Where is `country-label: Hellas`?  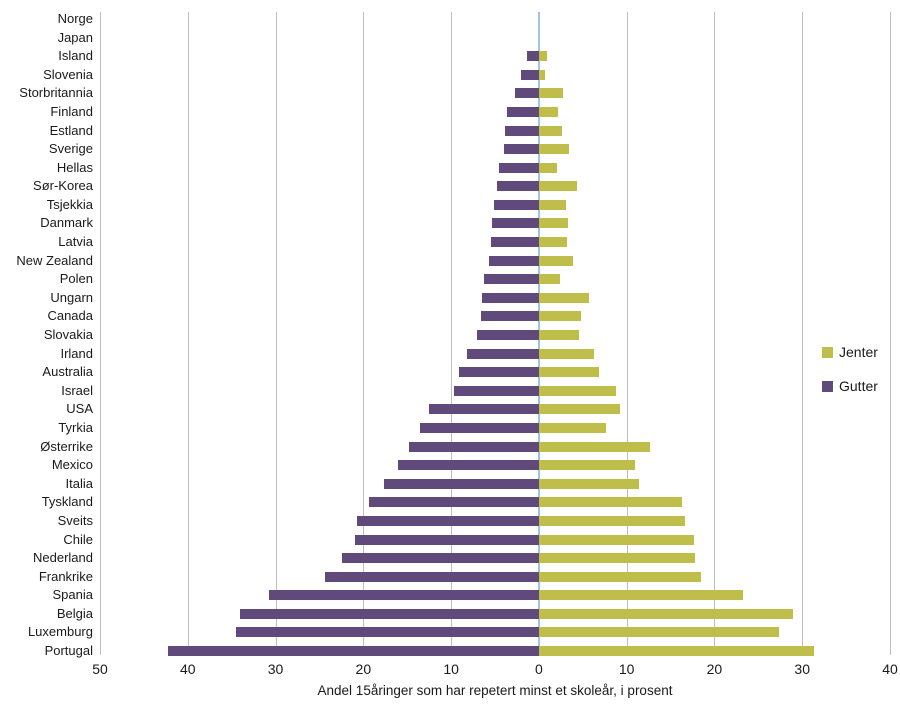 country-label: Hellas is located at coordinates (74, 167).